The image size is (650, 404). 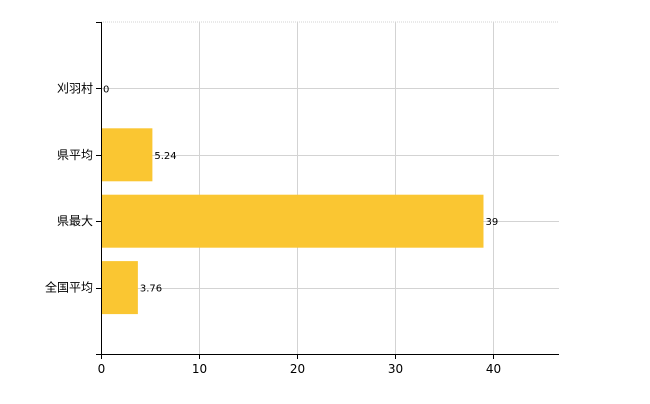 What do you see at coordinates (75, 221) in the screenshot?
I see `category-label-2: 県最大` at bounding box center [75, 221].